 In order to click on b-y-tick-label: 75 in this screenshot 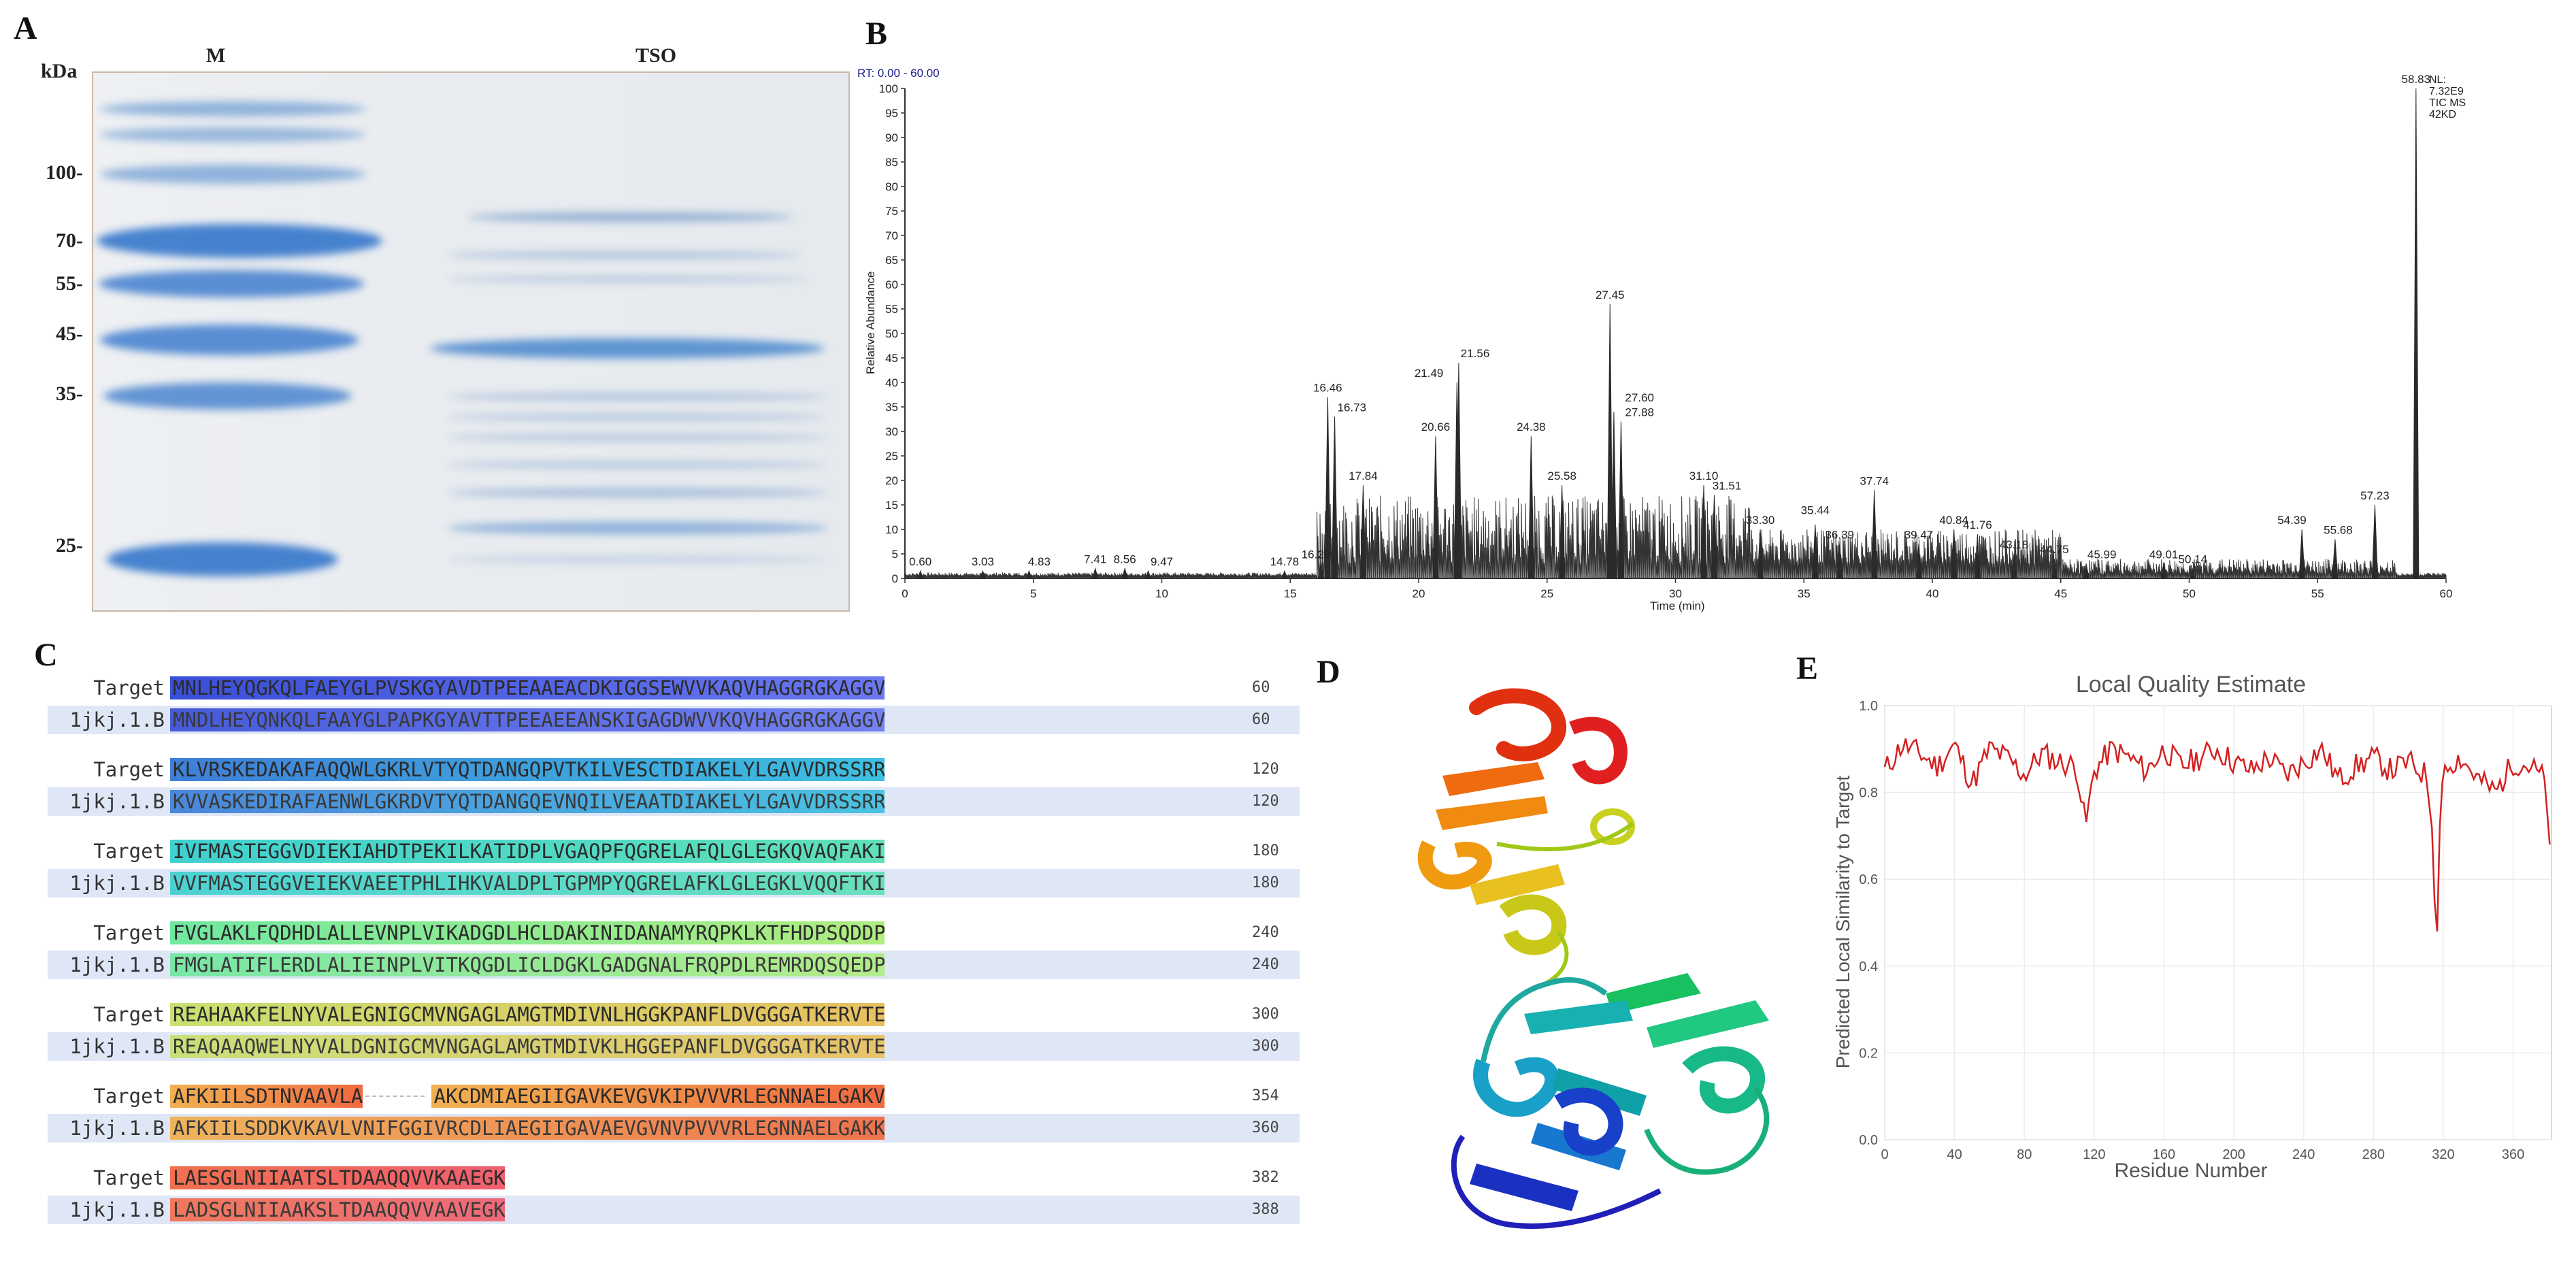, I will do `click(892, 211)`.